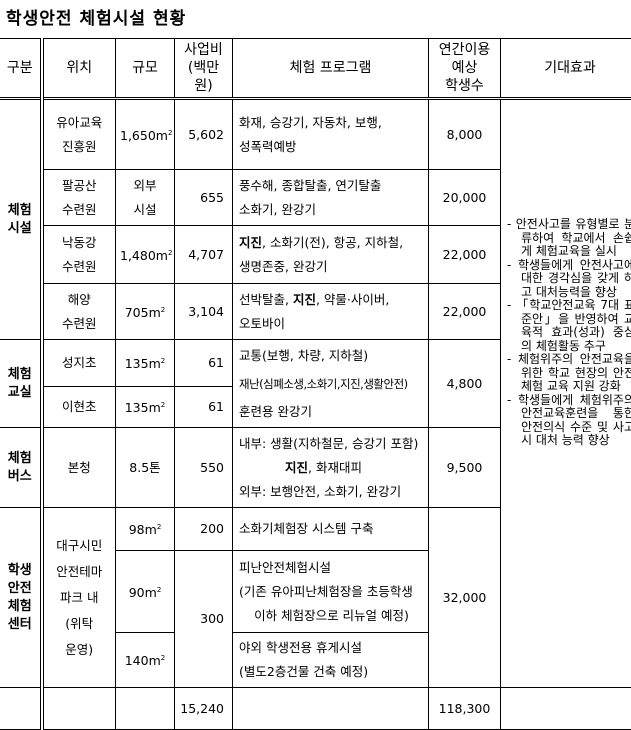 The image size is (631, 730). I want to click on scale-text: 1,480m, so click(144, 256).